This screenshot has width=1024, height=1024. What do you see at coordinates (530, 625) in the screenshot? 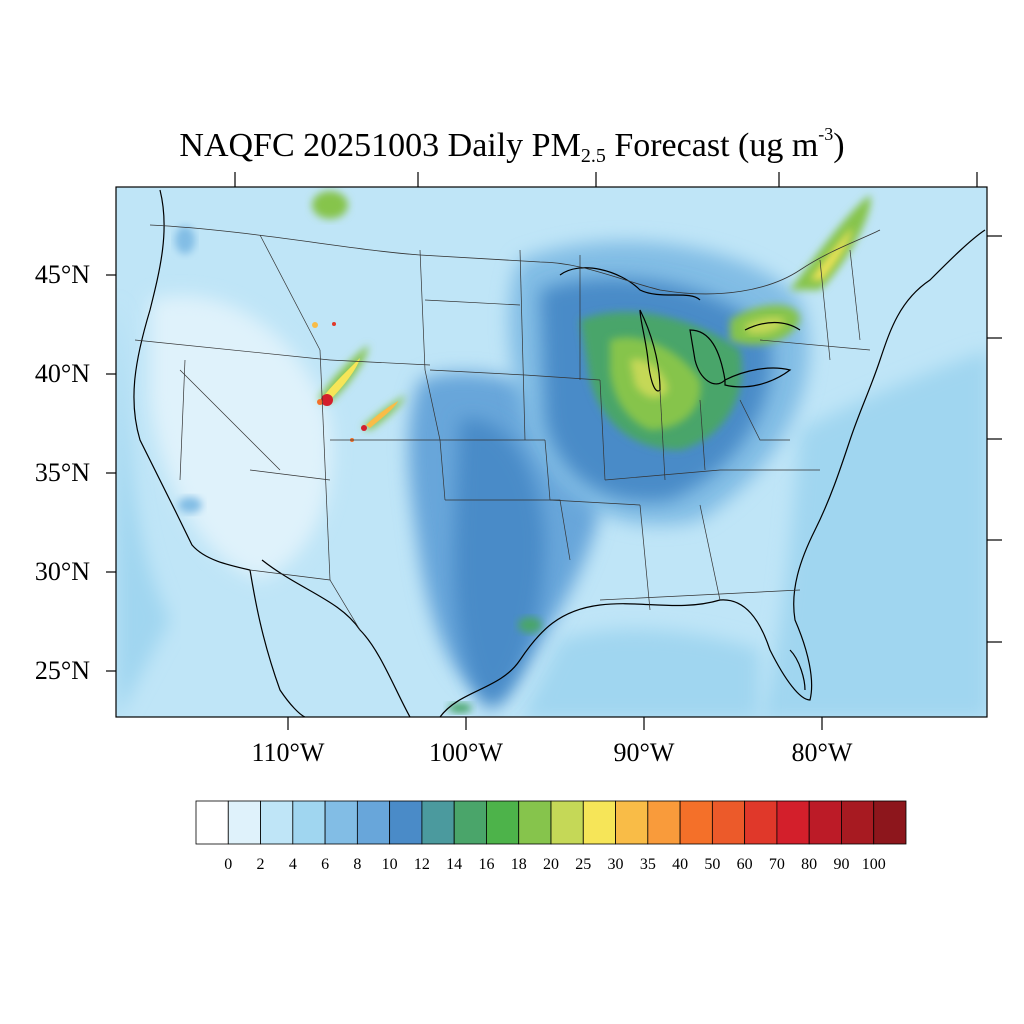
I see `texas-green-spot` at bounding box center [530, 625].